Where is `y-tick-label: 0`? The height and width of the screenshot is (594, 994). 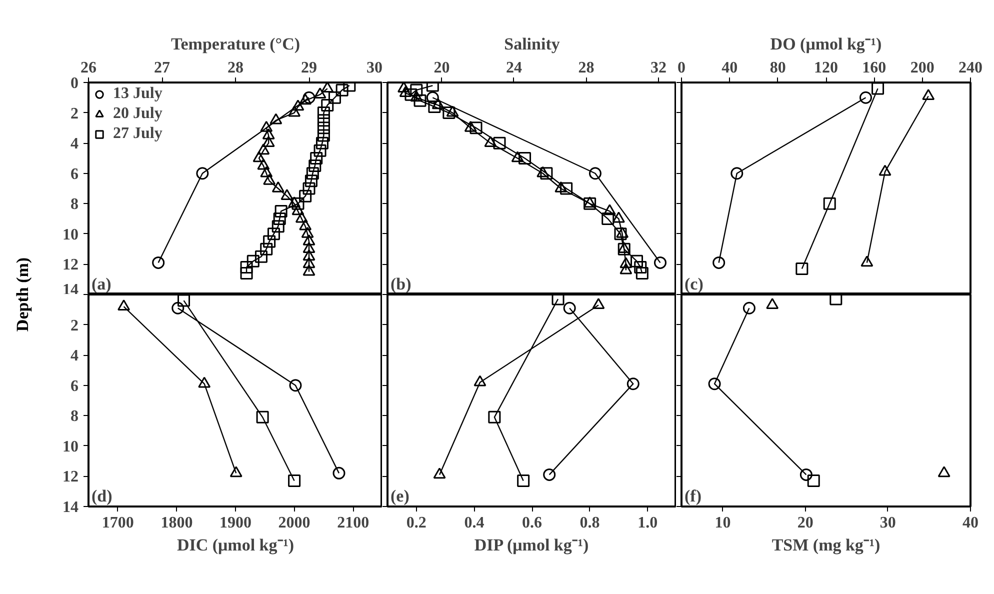 y-tick-label: 0 is located at coordinates (74, 83).